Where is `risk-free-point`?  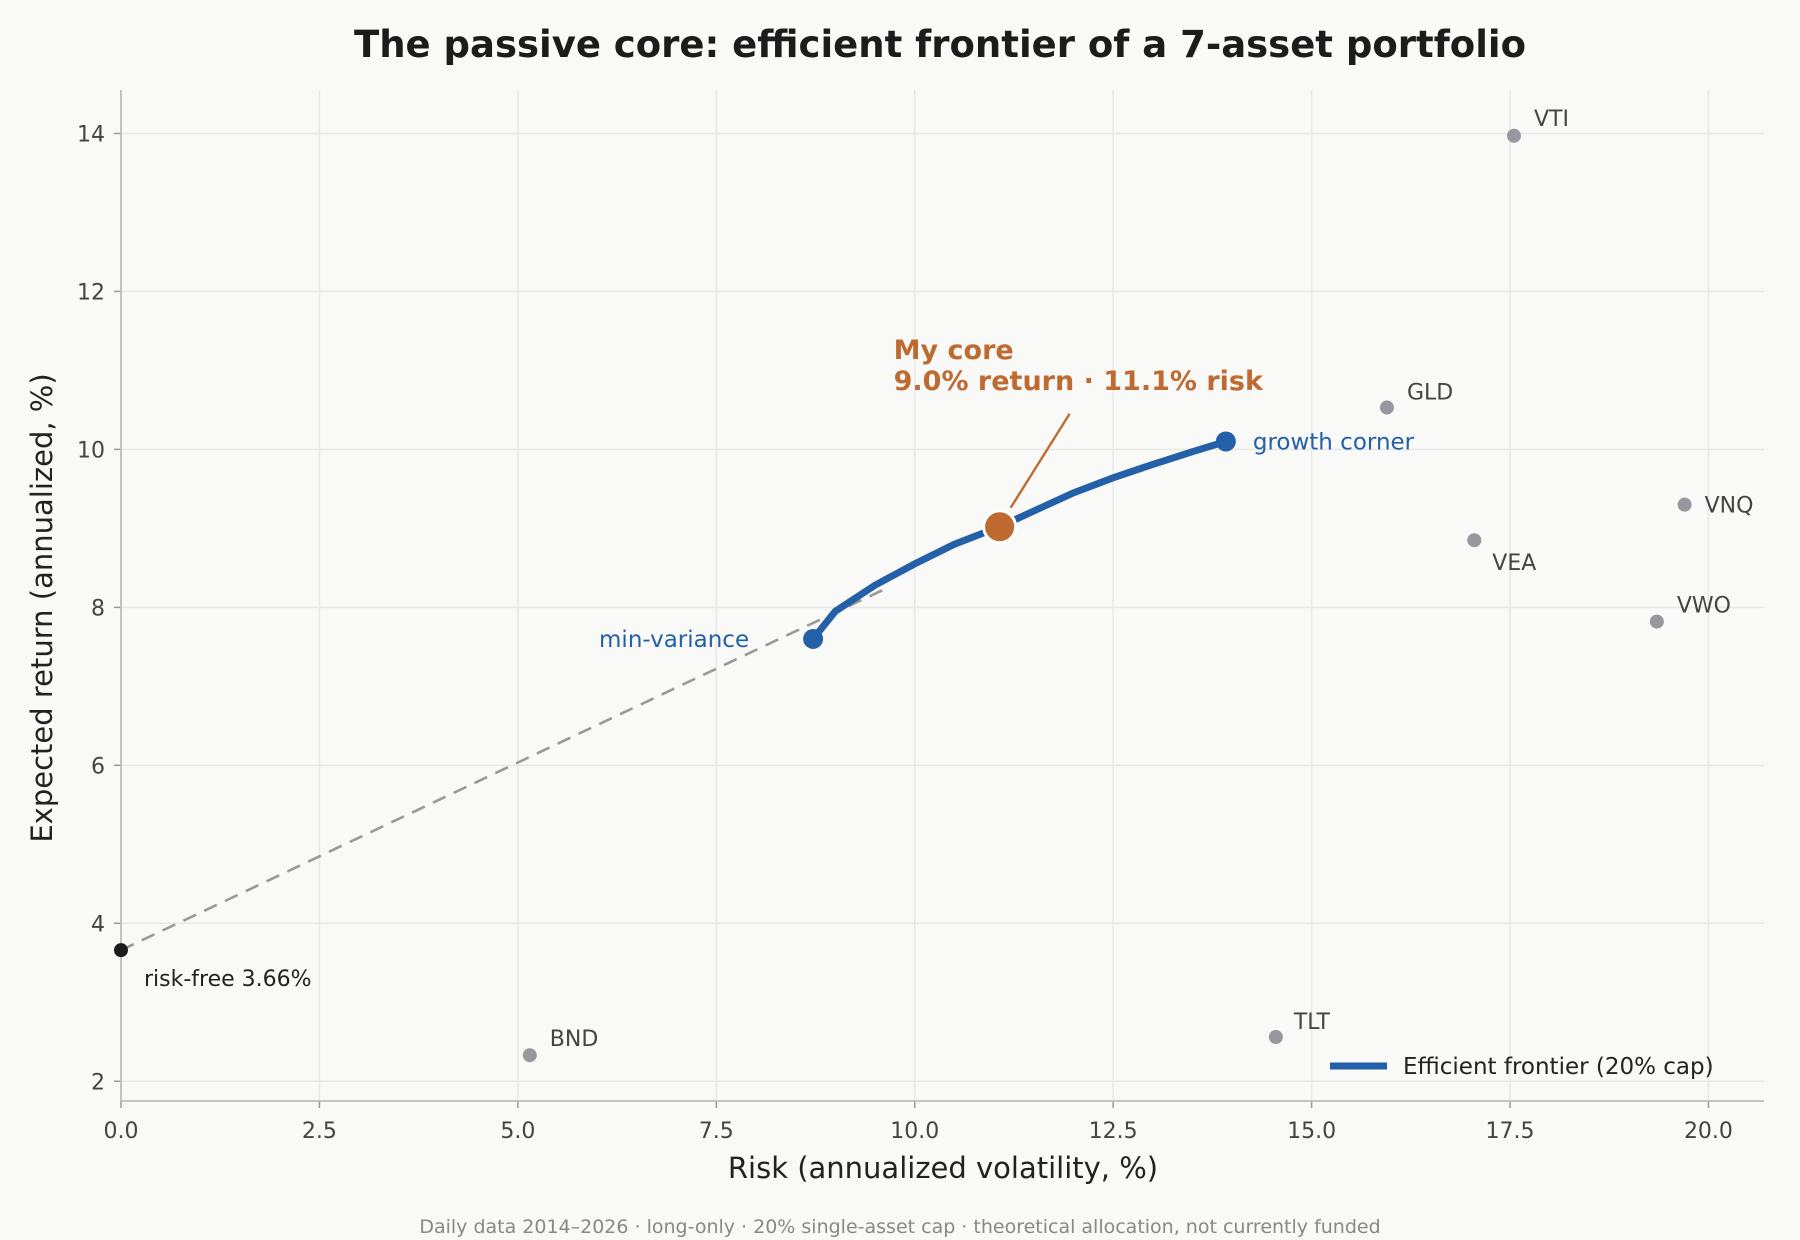
risk-free-point is located at coordinates (121, 950).